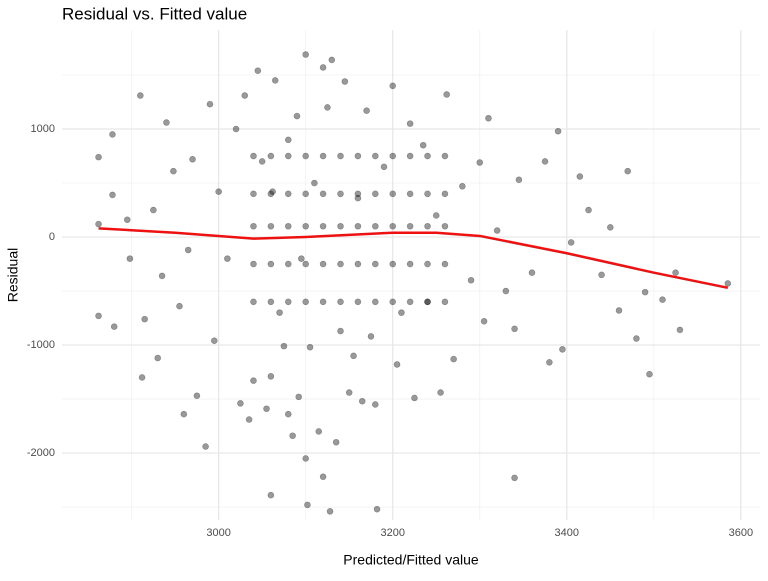 This screenshot has height=581, width=768. What do you see at coordinates (154, 13) in the screenshot?
I see `chart-title: Residual vs. Fitted value` at bounding box center [154, 13].